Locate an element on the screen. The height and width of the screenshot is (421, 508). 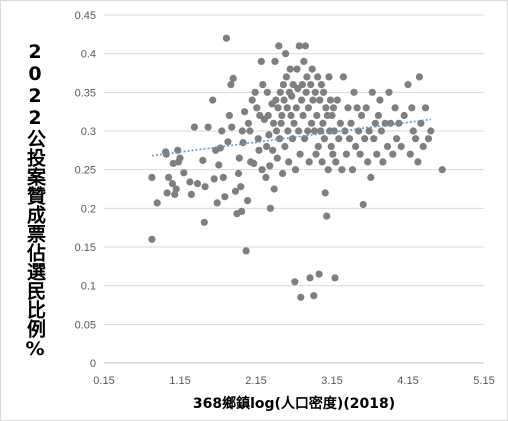
x-tick-label: 0.15 is located at coordinates (103, 381).